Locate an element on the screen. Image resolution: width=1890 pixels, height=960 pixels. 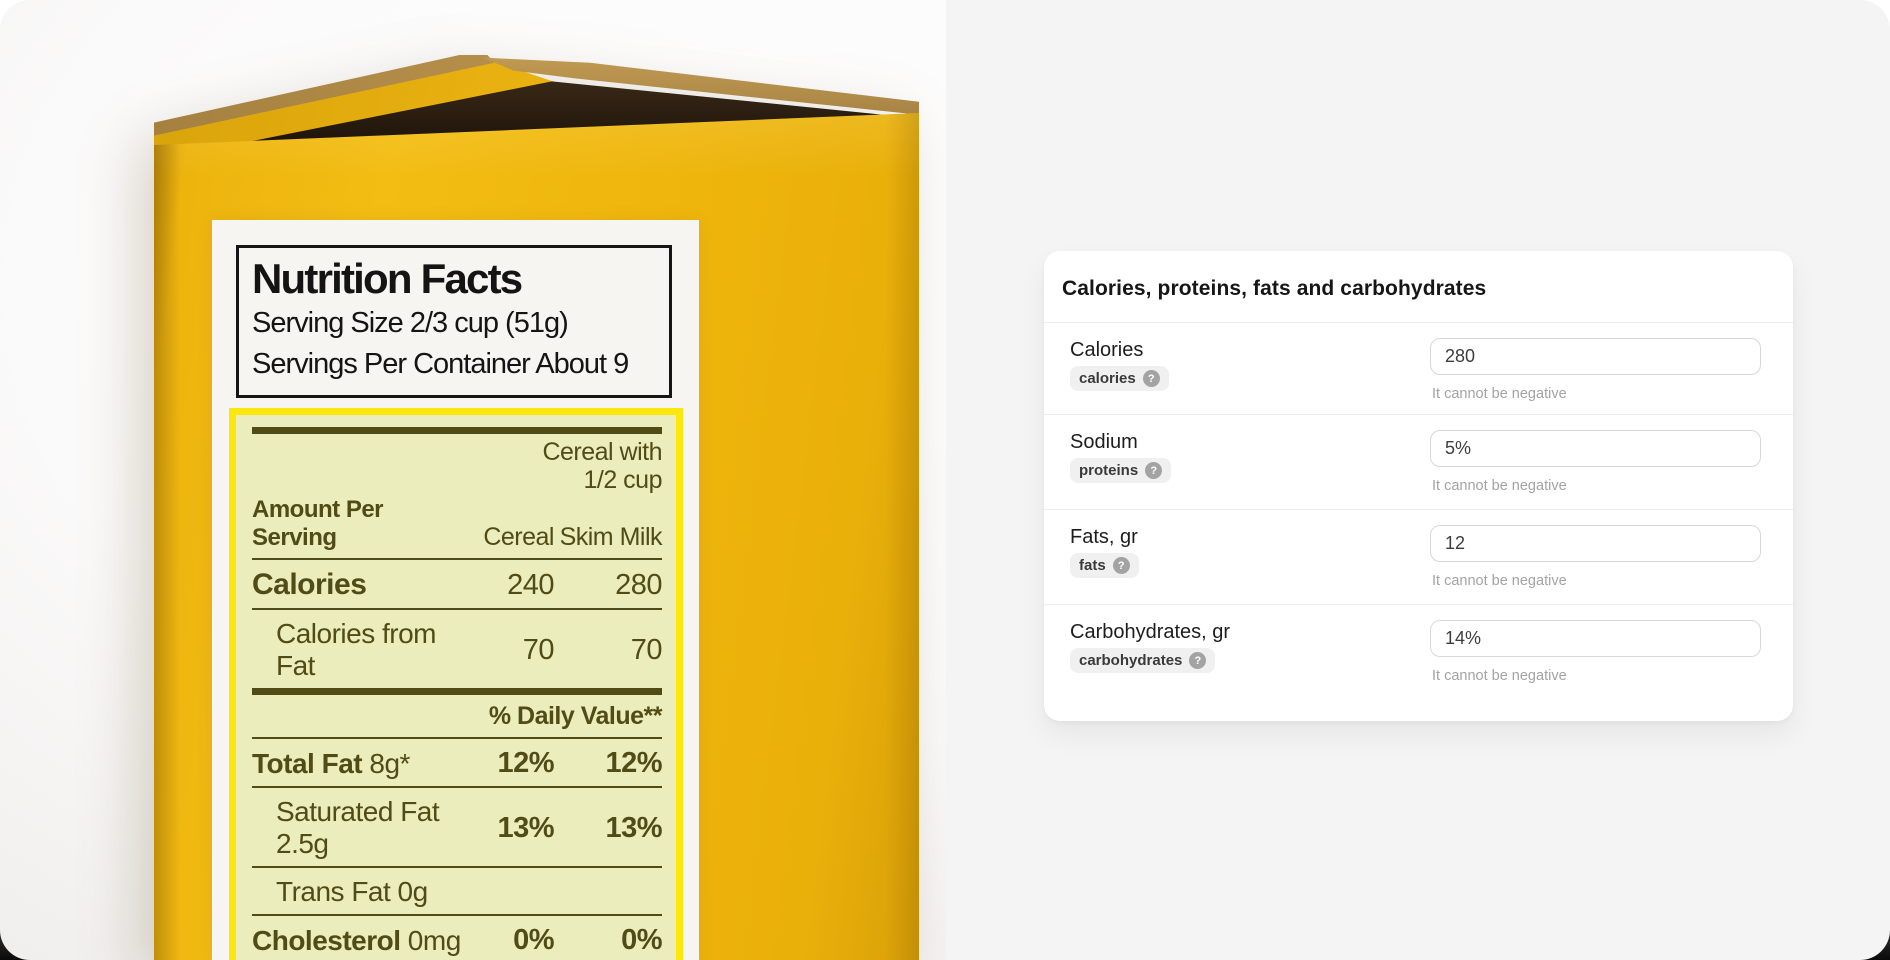
nutrition-facts-title: Nutrition Facts is located at coordinates (387, 278).